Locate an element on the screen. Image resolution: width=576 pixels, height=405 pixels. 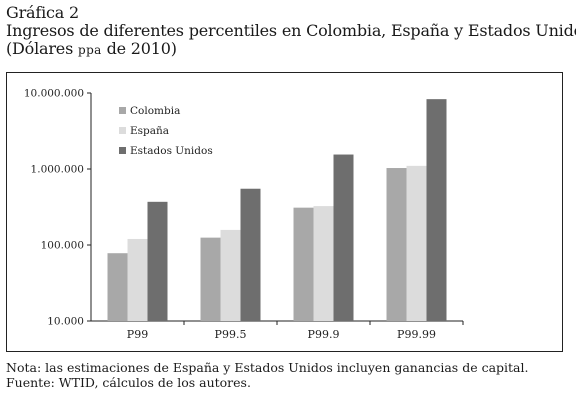
x-tick-label: P99.99 is located at coordinates (416, 334).